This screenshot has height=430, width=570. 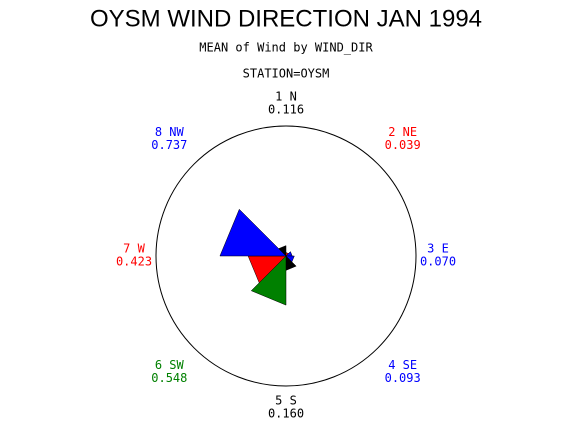 What do you see at coordinates (169, 145) in the screenshot?
I see `value-label: 0.737` at bounding box center [169, 145].